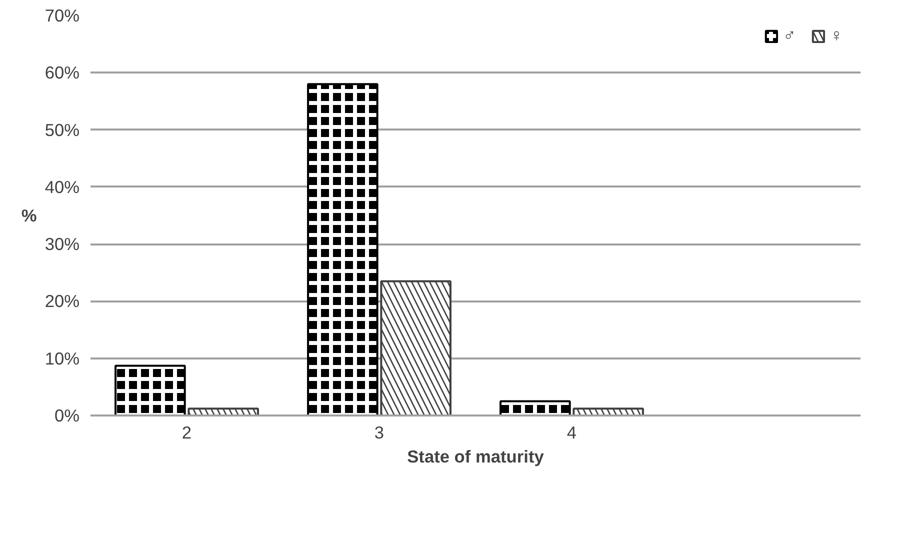 This screenshot has width=909, height=555. I want to click on y-tick-label: 70%, so click(62, 16).